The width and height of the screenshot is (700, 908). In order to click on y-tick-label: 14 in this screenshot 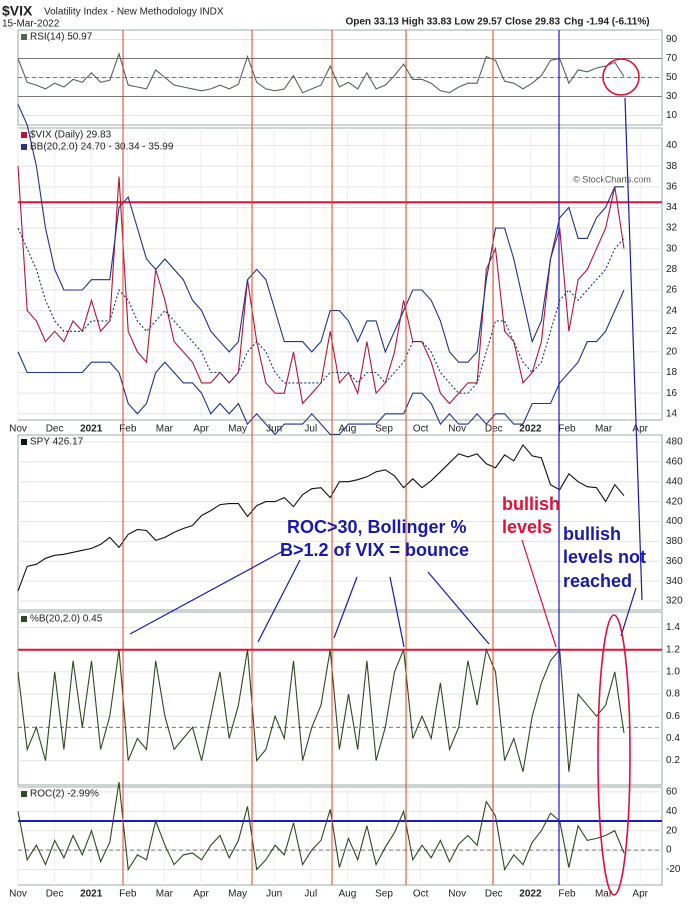, I will do `click(672, 413)`.